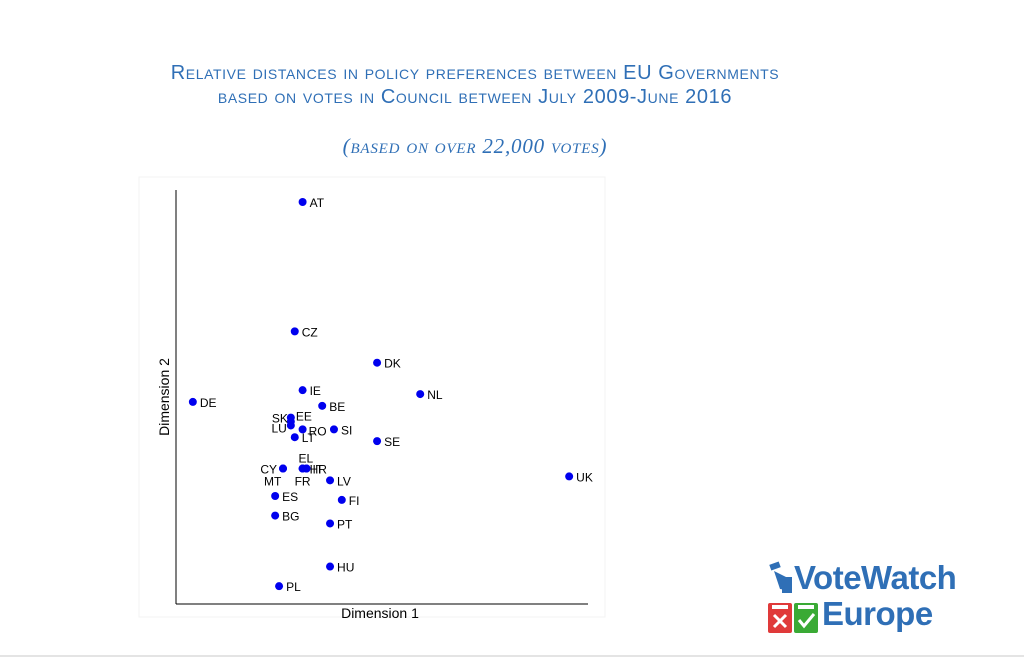  What do you see at coordinates (290, 425) in the screenshot?
I see `point-lu` at bounding box center [290, 425].